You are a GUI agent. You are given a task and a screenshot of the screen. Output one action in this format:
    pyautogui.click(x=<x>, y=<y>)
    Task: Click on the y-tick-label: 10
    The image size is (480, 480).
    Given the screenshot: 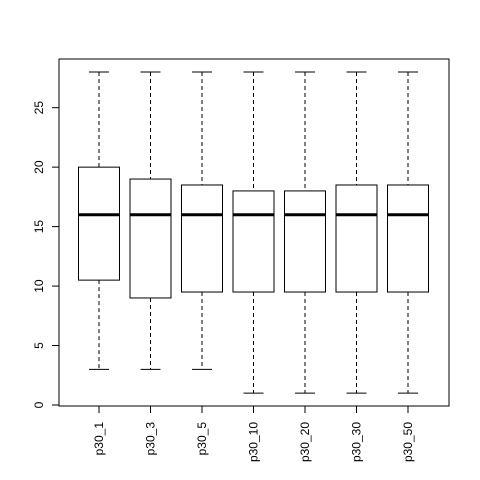 What is the action you would take?
    pyautogui.click(x=39, y=286)
    